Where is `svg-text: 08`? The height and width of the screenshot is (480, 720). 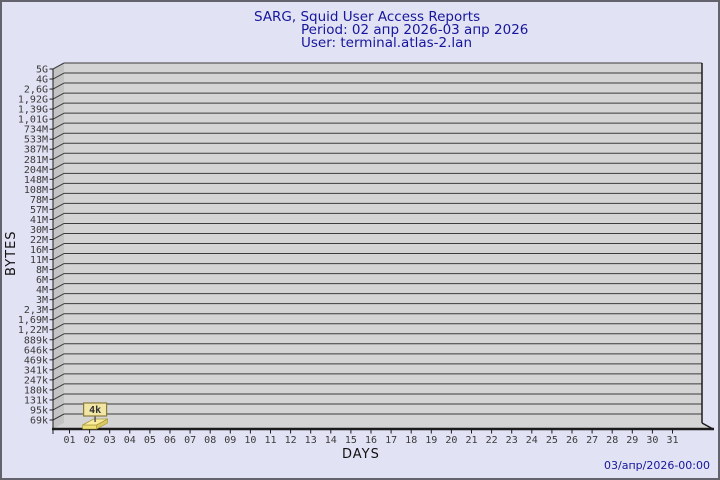 svg-text: 08 is located at coordinates (210, 440).